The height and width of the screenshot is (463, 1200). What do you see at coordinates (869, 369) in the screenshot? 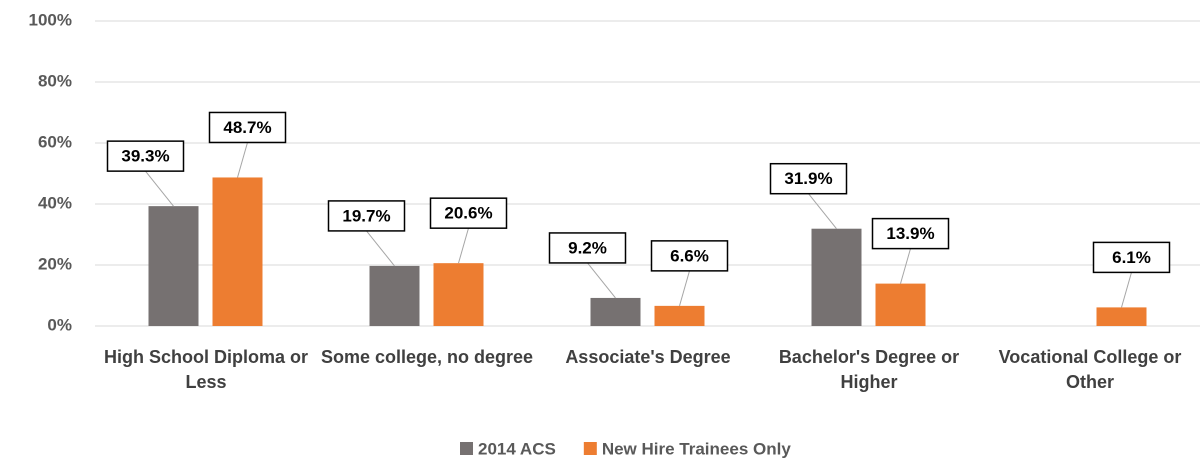
I see `x-tick-label: Bachelor's Degree or Higher` at bounding box center [869, 369].